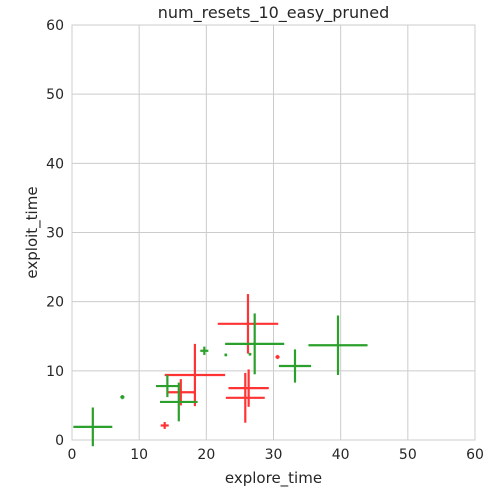  I want to click on y-tick-label: 60, so click(55, 26).